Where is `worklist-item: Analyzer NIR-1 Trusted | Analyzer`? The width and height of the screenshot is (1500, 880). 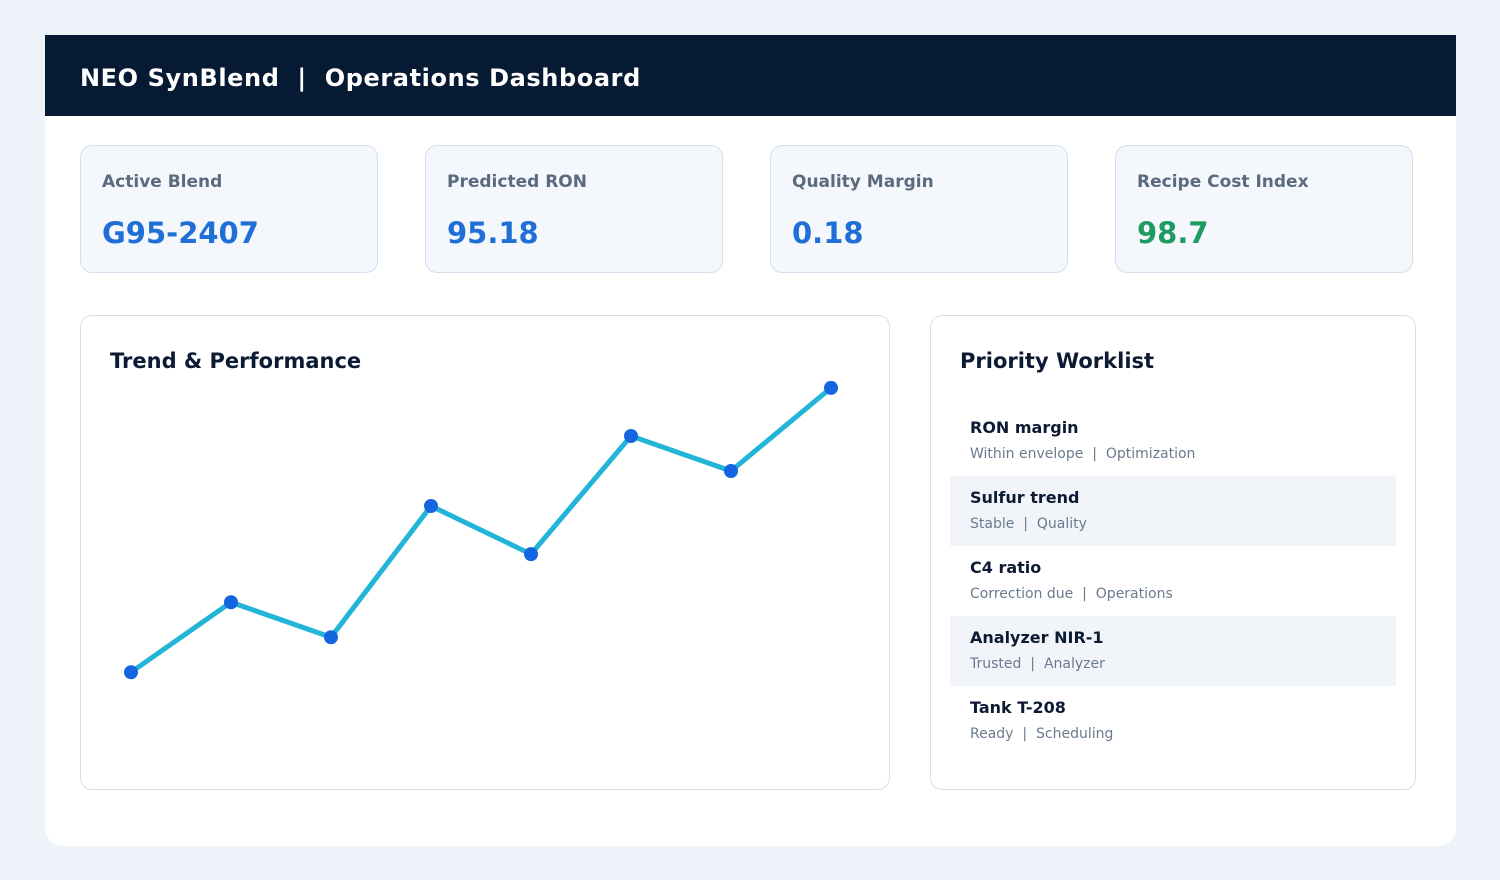
worklist-item: Analyzer NIR-1 Trusted | Analyzer is located at coordinates (1173, 651).